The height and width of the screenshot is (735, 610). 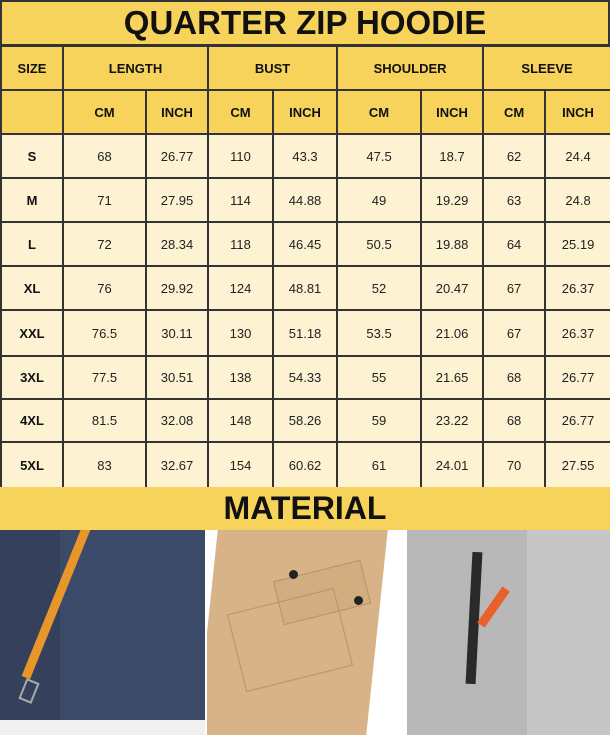 I want to click on value-cell: 59, so click(x=379, y=420).